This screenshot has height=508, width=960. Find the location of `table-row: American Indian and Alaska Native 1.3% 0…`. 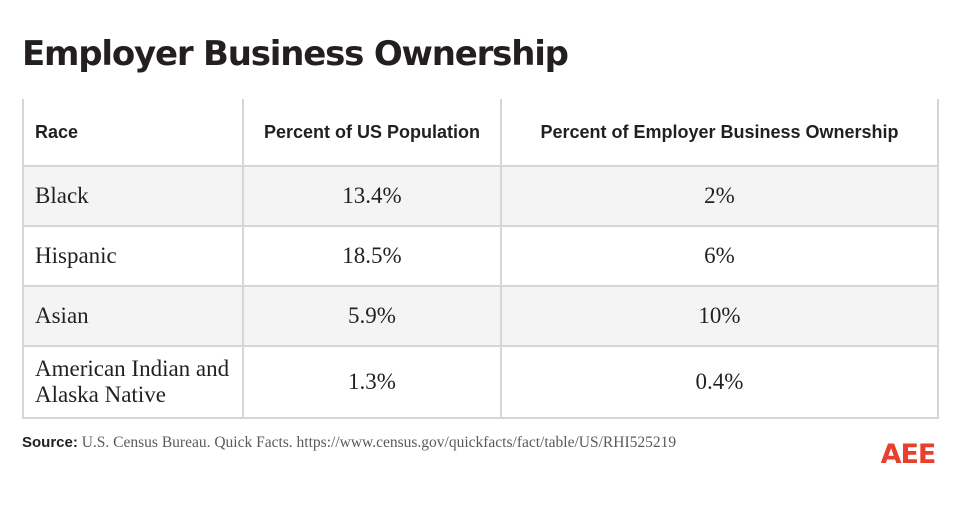

table-row: American Indian and Alaska Native 1.3% 0… is located at coordinates (480, 382).